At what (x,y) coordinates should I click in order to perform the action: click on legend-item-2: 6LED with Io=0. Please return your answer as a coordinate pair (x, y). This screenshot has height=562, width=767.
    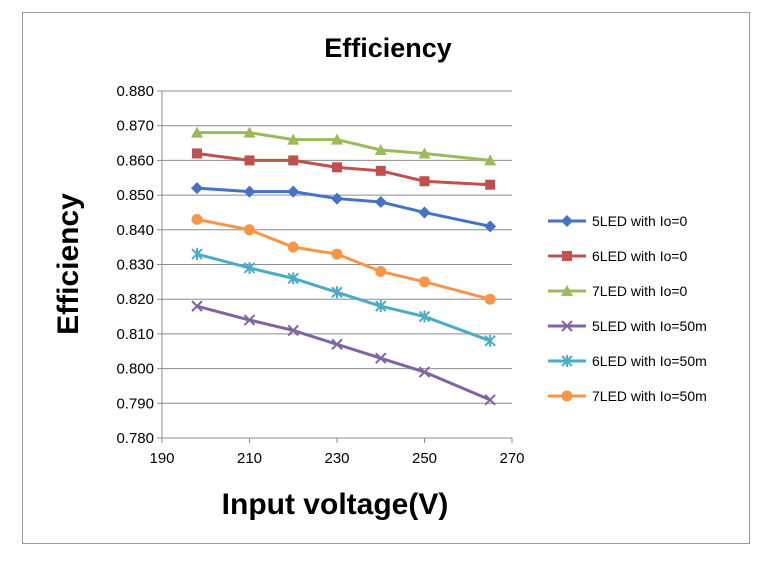
    Looking at the image, I should click on (618, 256).